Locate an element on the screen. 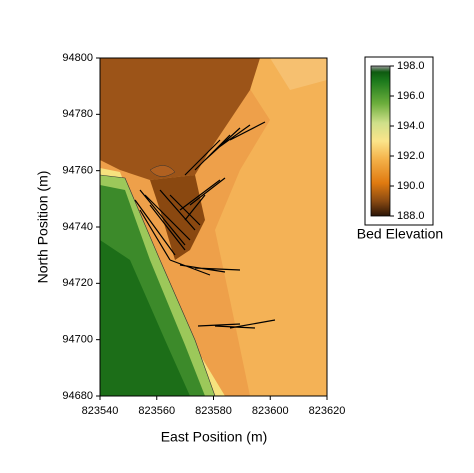 The image size is (474, 473). colorbar-tick-label: 192.0 is located at coordinates (411, 156).